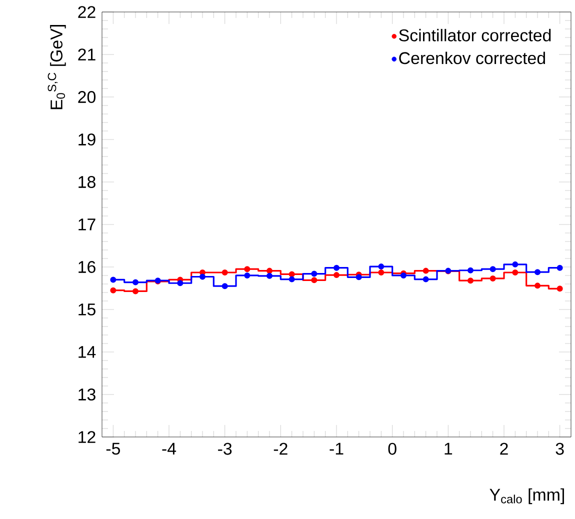  What do you see at coordinates (475, 35) in the screenshot?
I see `legend-label: Scintillator corrected` at bounding box center [475, 35].